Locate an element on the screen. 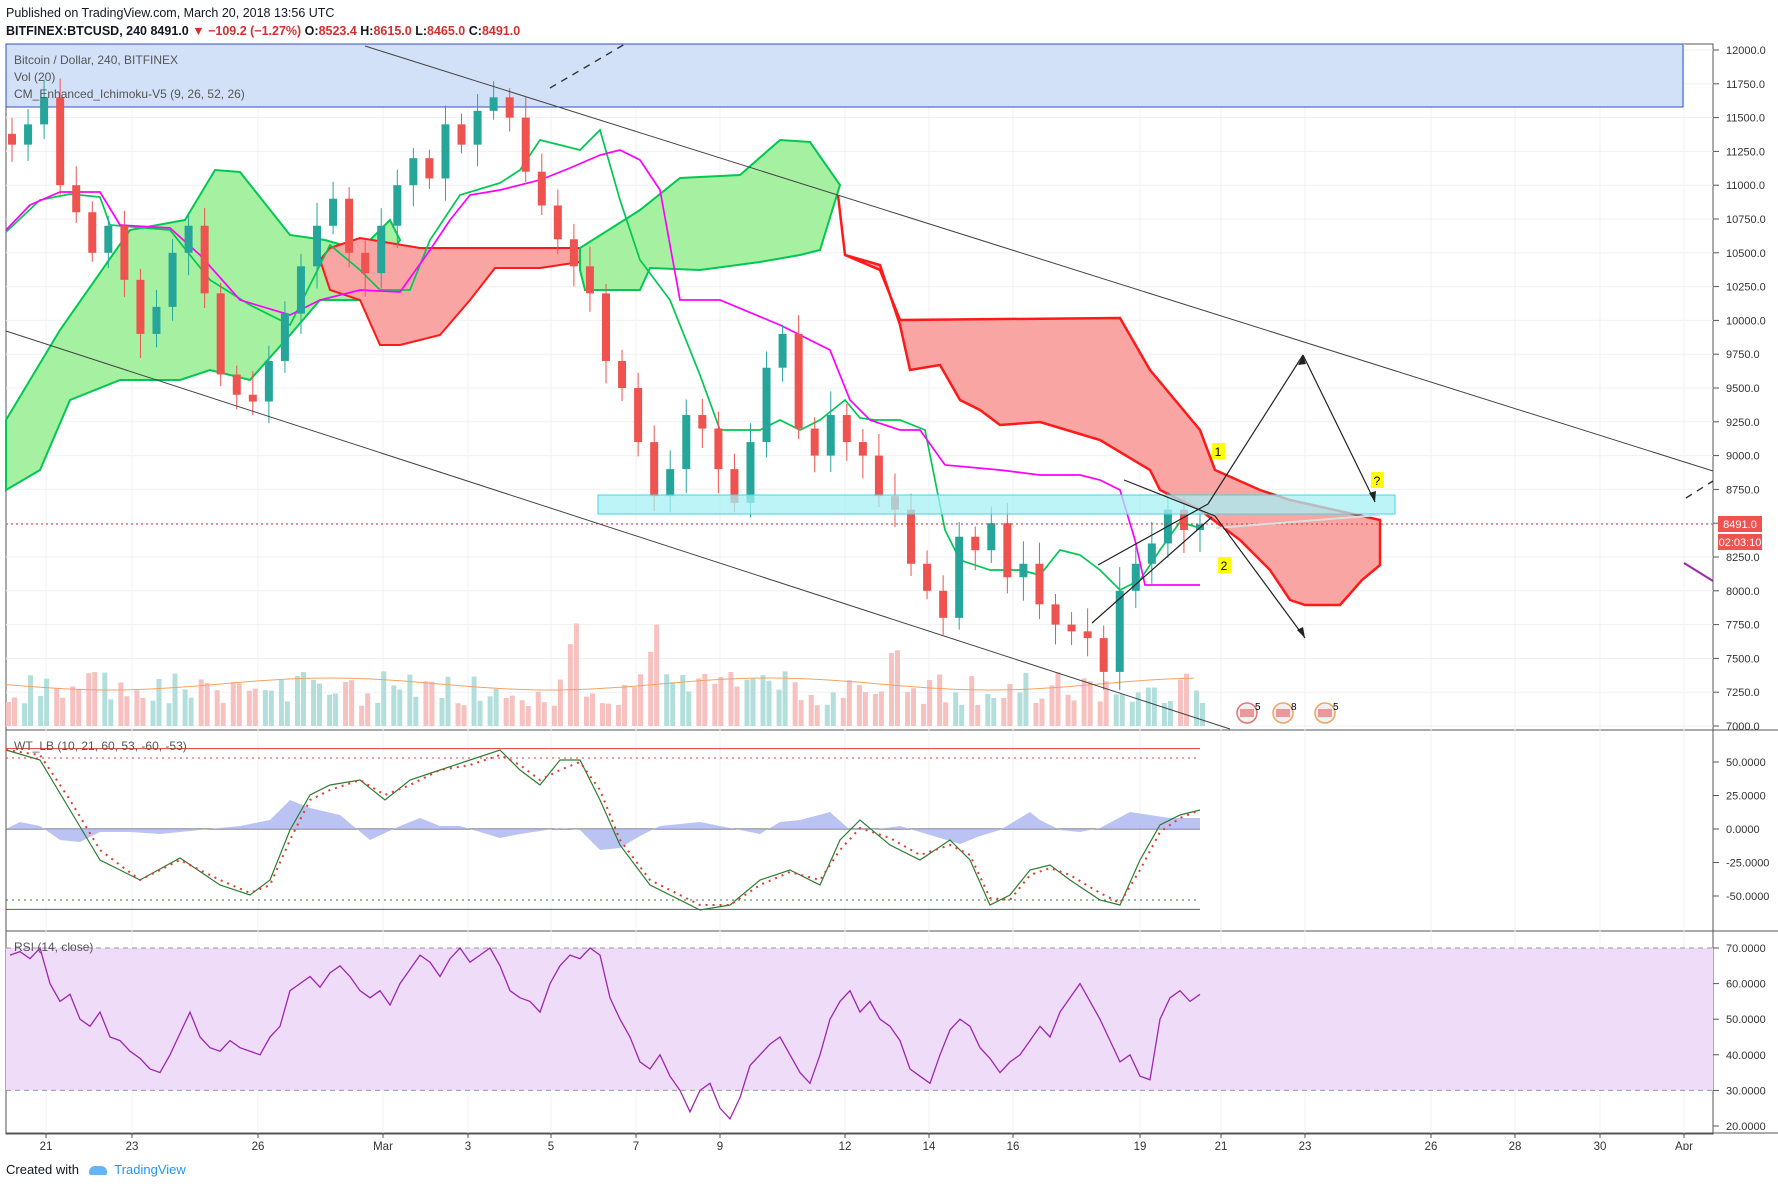 This screenshot has width=1778, height=1190. annotation-label-2: 2 is located at coordinates (1224, 565).